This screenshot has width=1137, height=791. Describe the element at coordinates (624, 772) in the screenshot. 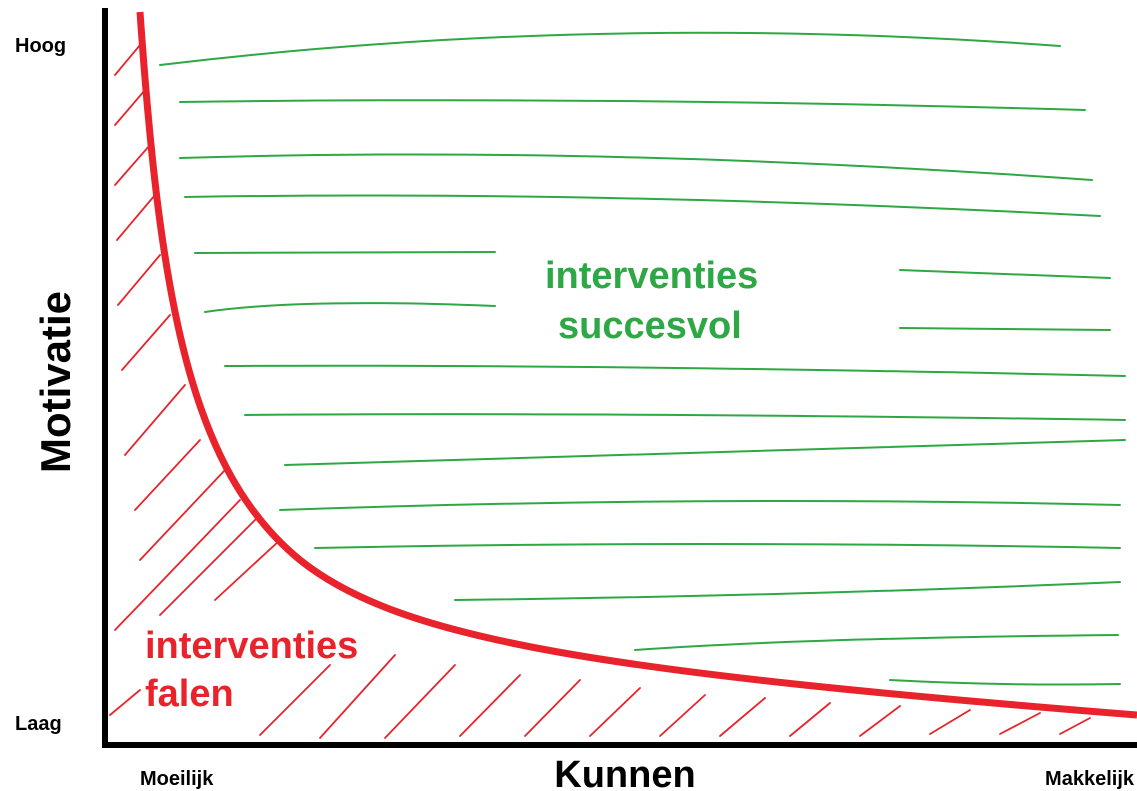

I see `x-axis-title: Kunnen` at that location.